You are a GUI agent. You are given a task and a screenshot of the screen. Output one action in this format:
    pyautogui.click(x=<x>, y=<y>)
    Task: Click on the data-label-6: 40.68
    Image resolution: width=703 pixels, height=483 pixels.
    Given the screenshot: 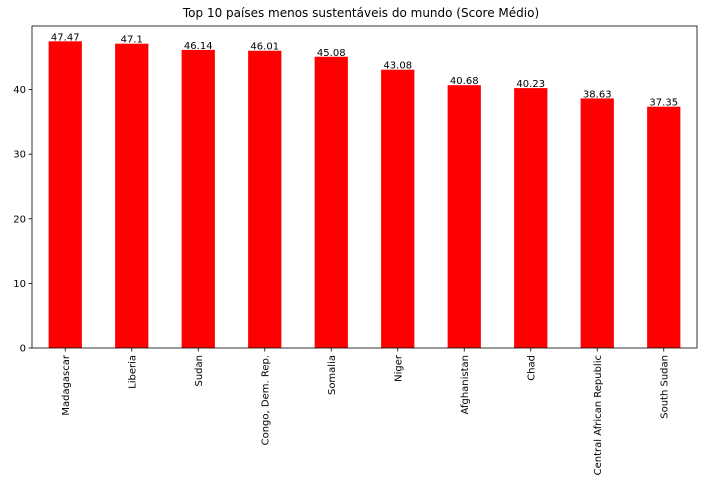 What is the action you would take?
    pyautogui.click(x=464, y=81)
    